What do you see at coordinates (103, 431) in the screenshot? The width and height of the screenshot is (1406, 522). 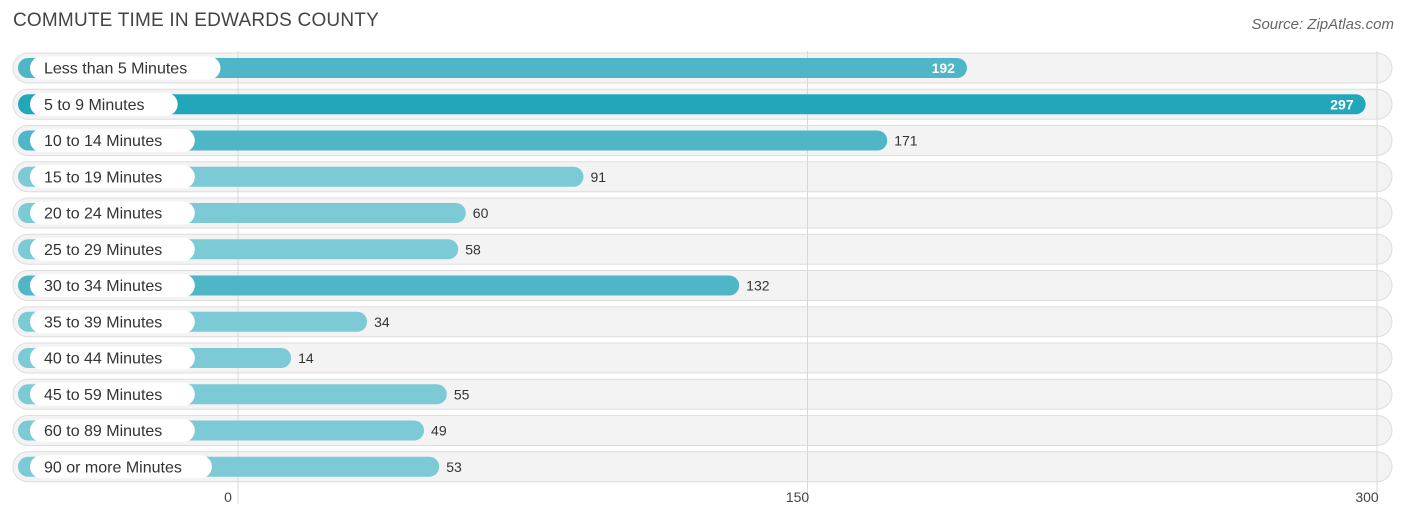 I see `category-label: 60 to 89 Minutes` at bounding box center [103, 431].